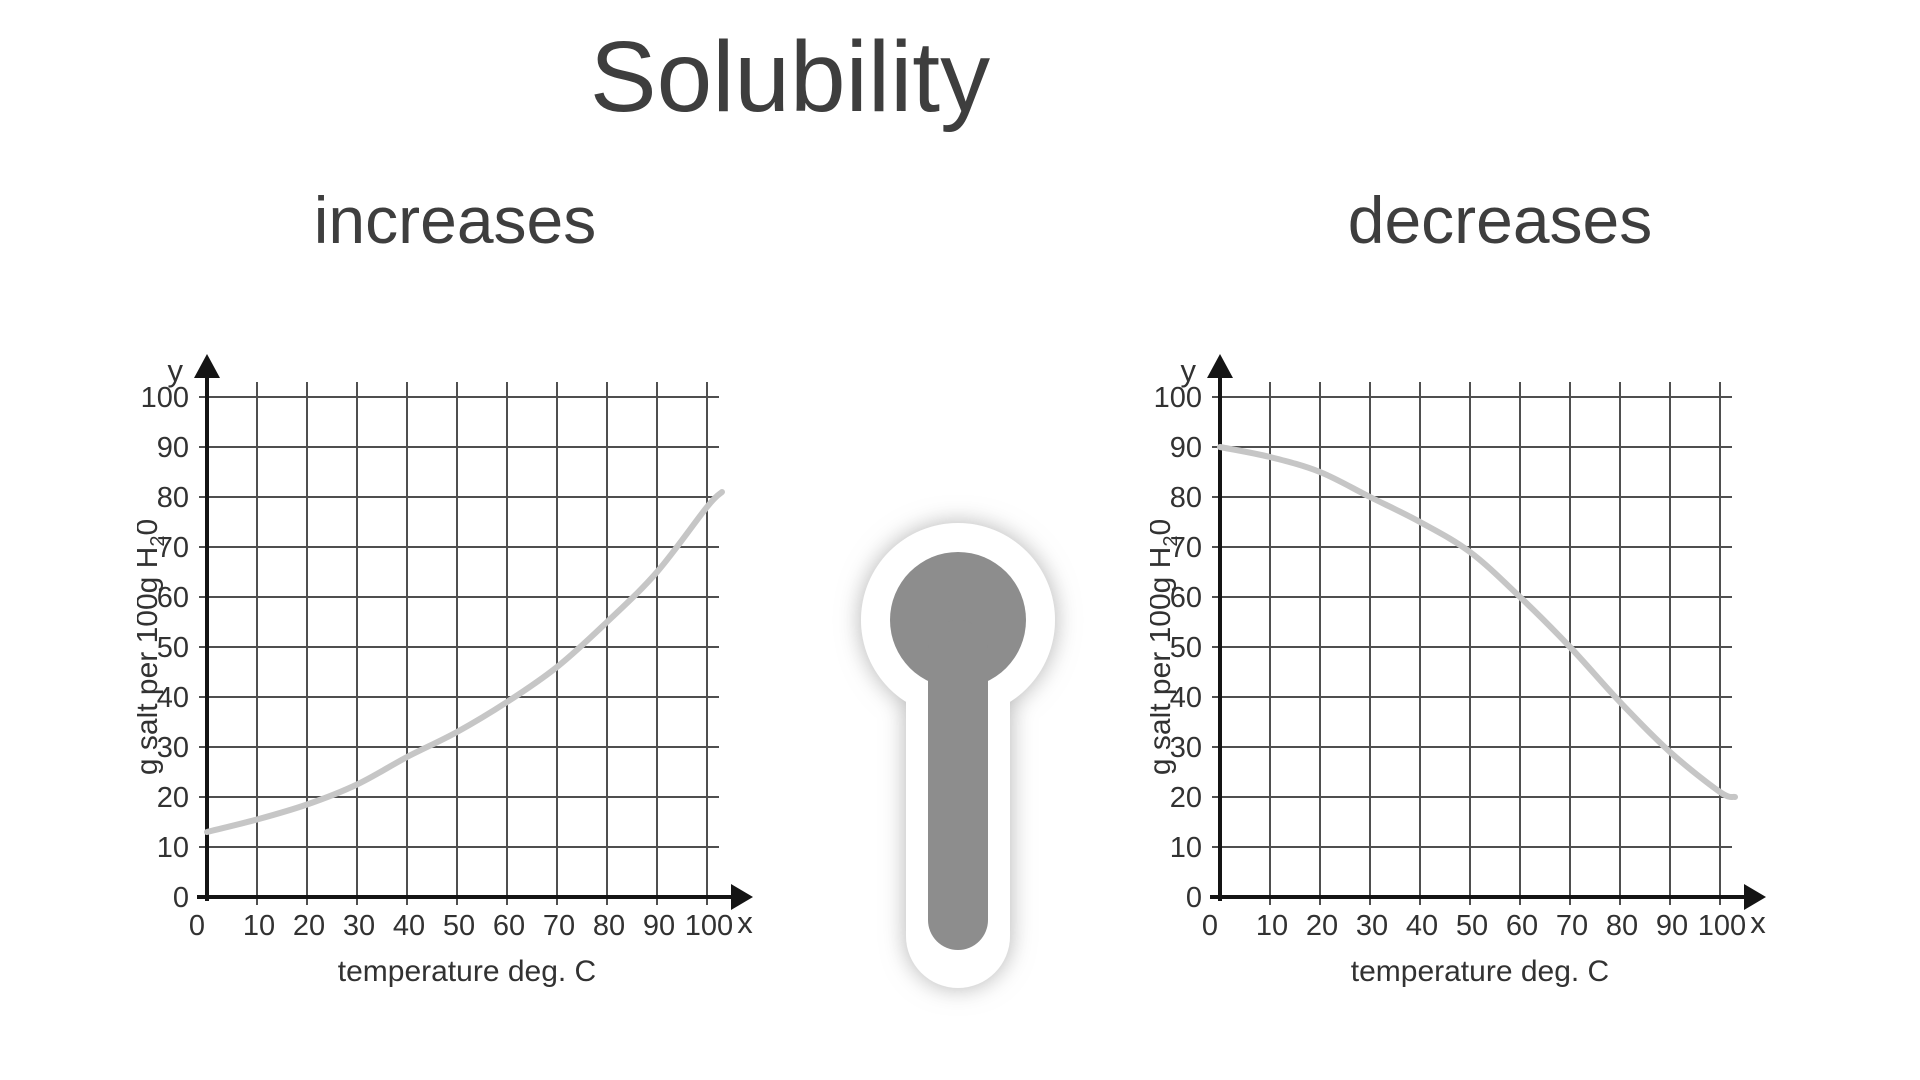  Describe the element at coordinates (790, 77) in the screenshot. I see `page-title: Solubility` at that location.